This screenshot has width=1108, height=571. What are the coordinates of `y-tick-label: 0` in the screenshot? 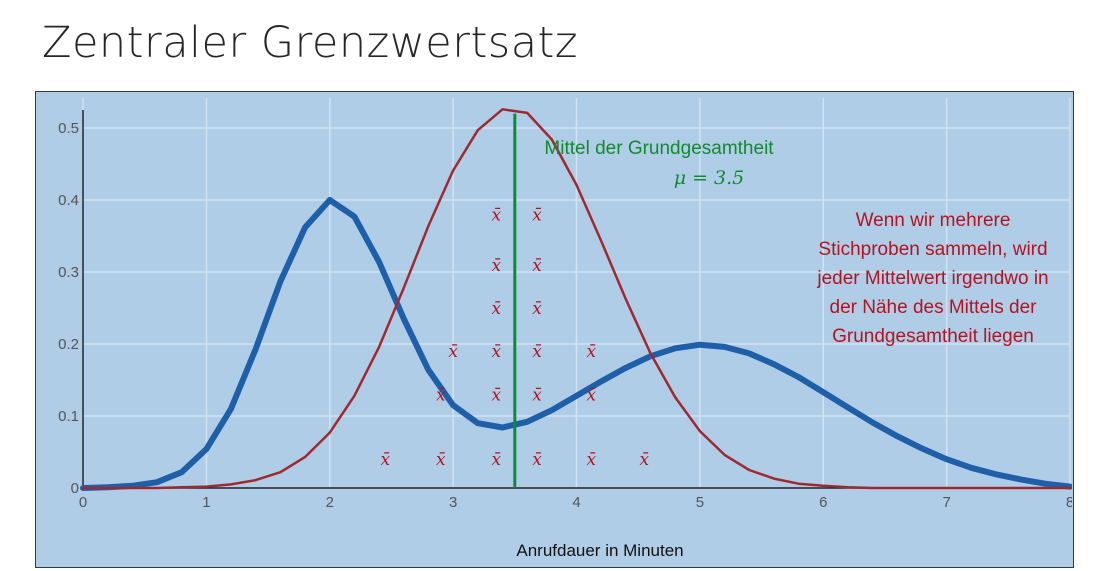 It's located at (75, 488).